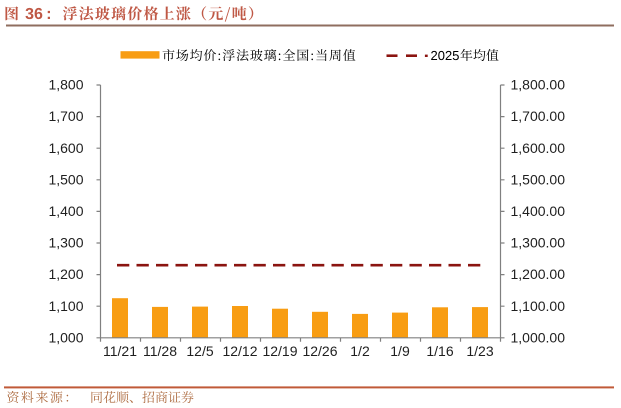  I want to click on svg-text: 1,500.00, so click(538, 179).